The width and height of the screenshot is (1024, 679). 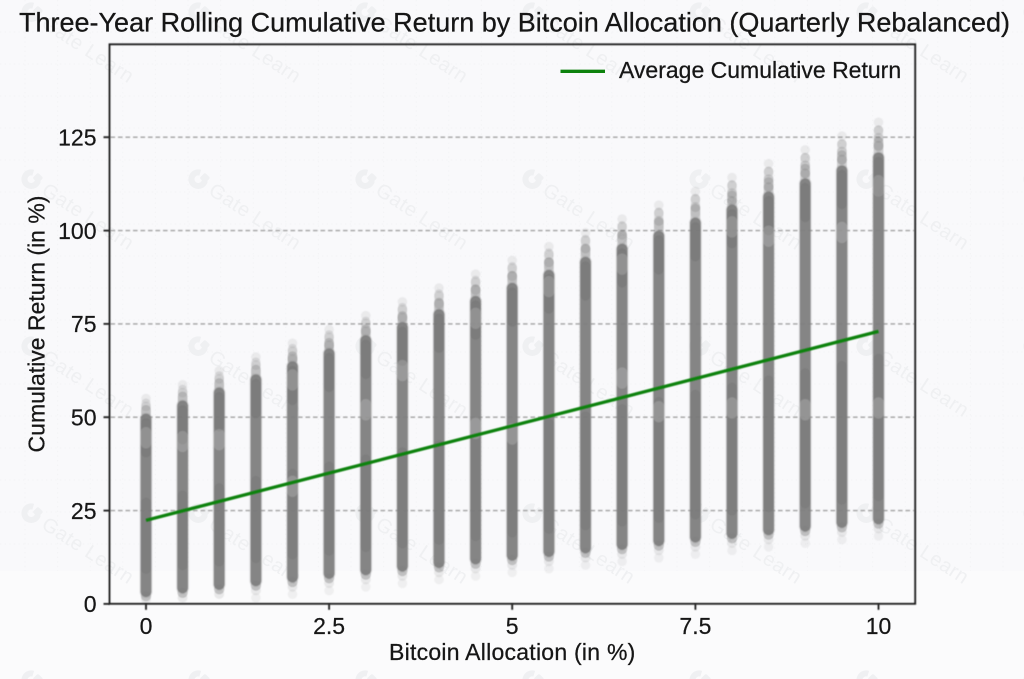 I want to click on svg-text: 10, so click(x=879, y=626).